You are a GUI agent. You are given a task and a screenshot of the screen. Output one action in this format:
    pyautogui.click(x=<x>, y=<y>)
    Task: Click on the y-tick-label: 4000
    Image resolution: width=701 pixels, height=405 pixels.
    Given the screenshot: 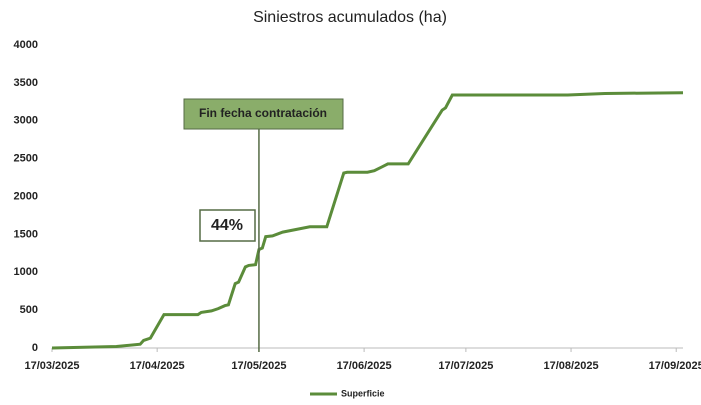 What is the action you would take?
    pyautogui.click(x=26, y=45)
    